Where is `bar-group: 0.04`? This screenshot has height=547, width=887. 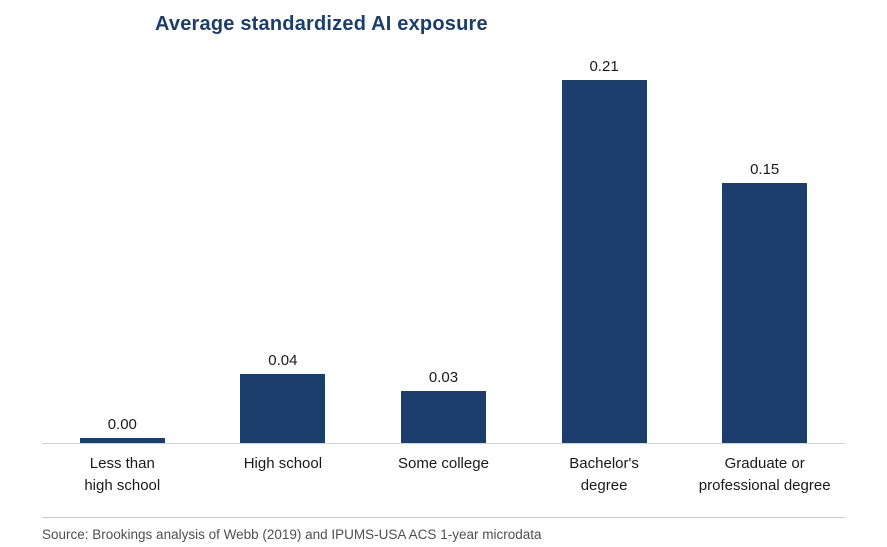 bar-group: 0.04 is located at coordinates (283, 397).